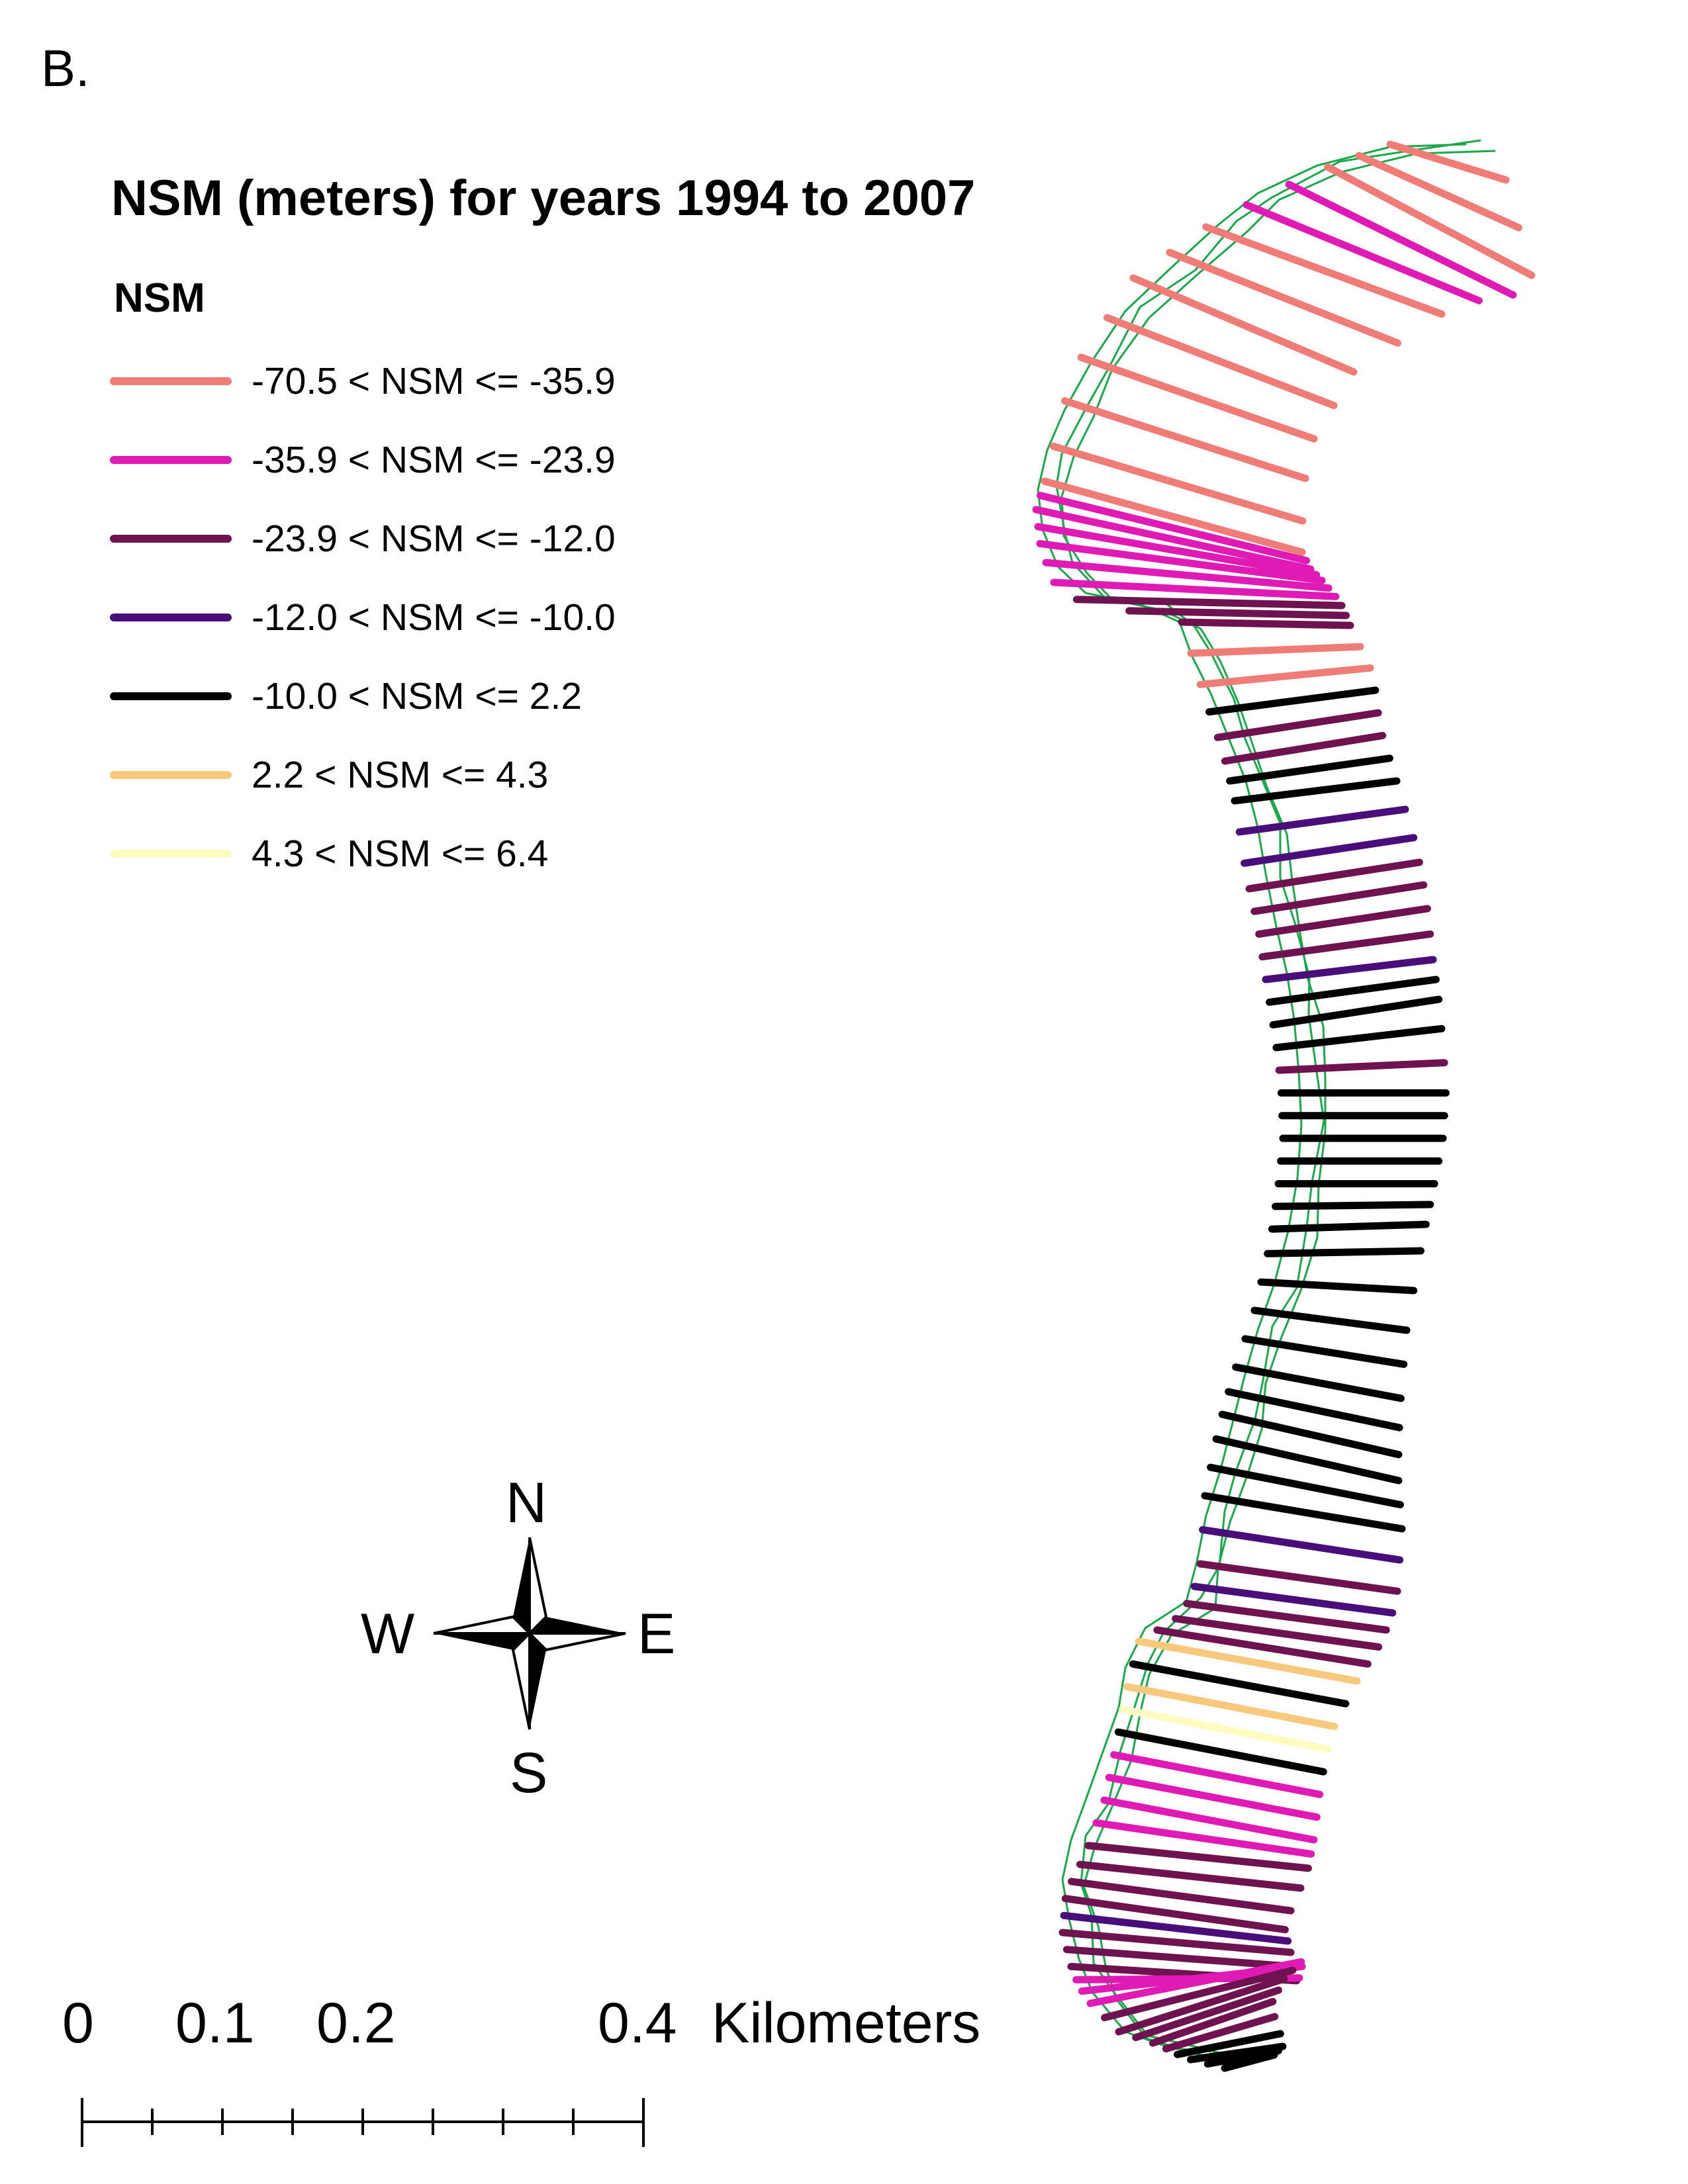  Describe the element at coordinates (543, 198) in the screenshot. I see `legend-title: NSM (meters) for years 1994 to 2007` at that location.